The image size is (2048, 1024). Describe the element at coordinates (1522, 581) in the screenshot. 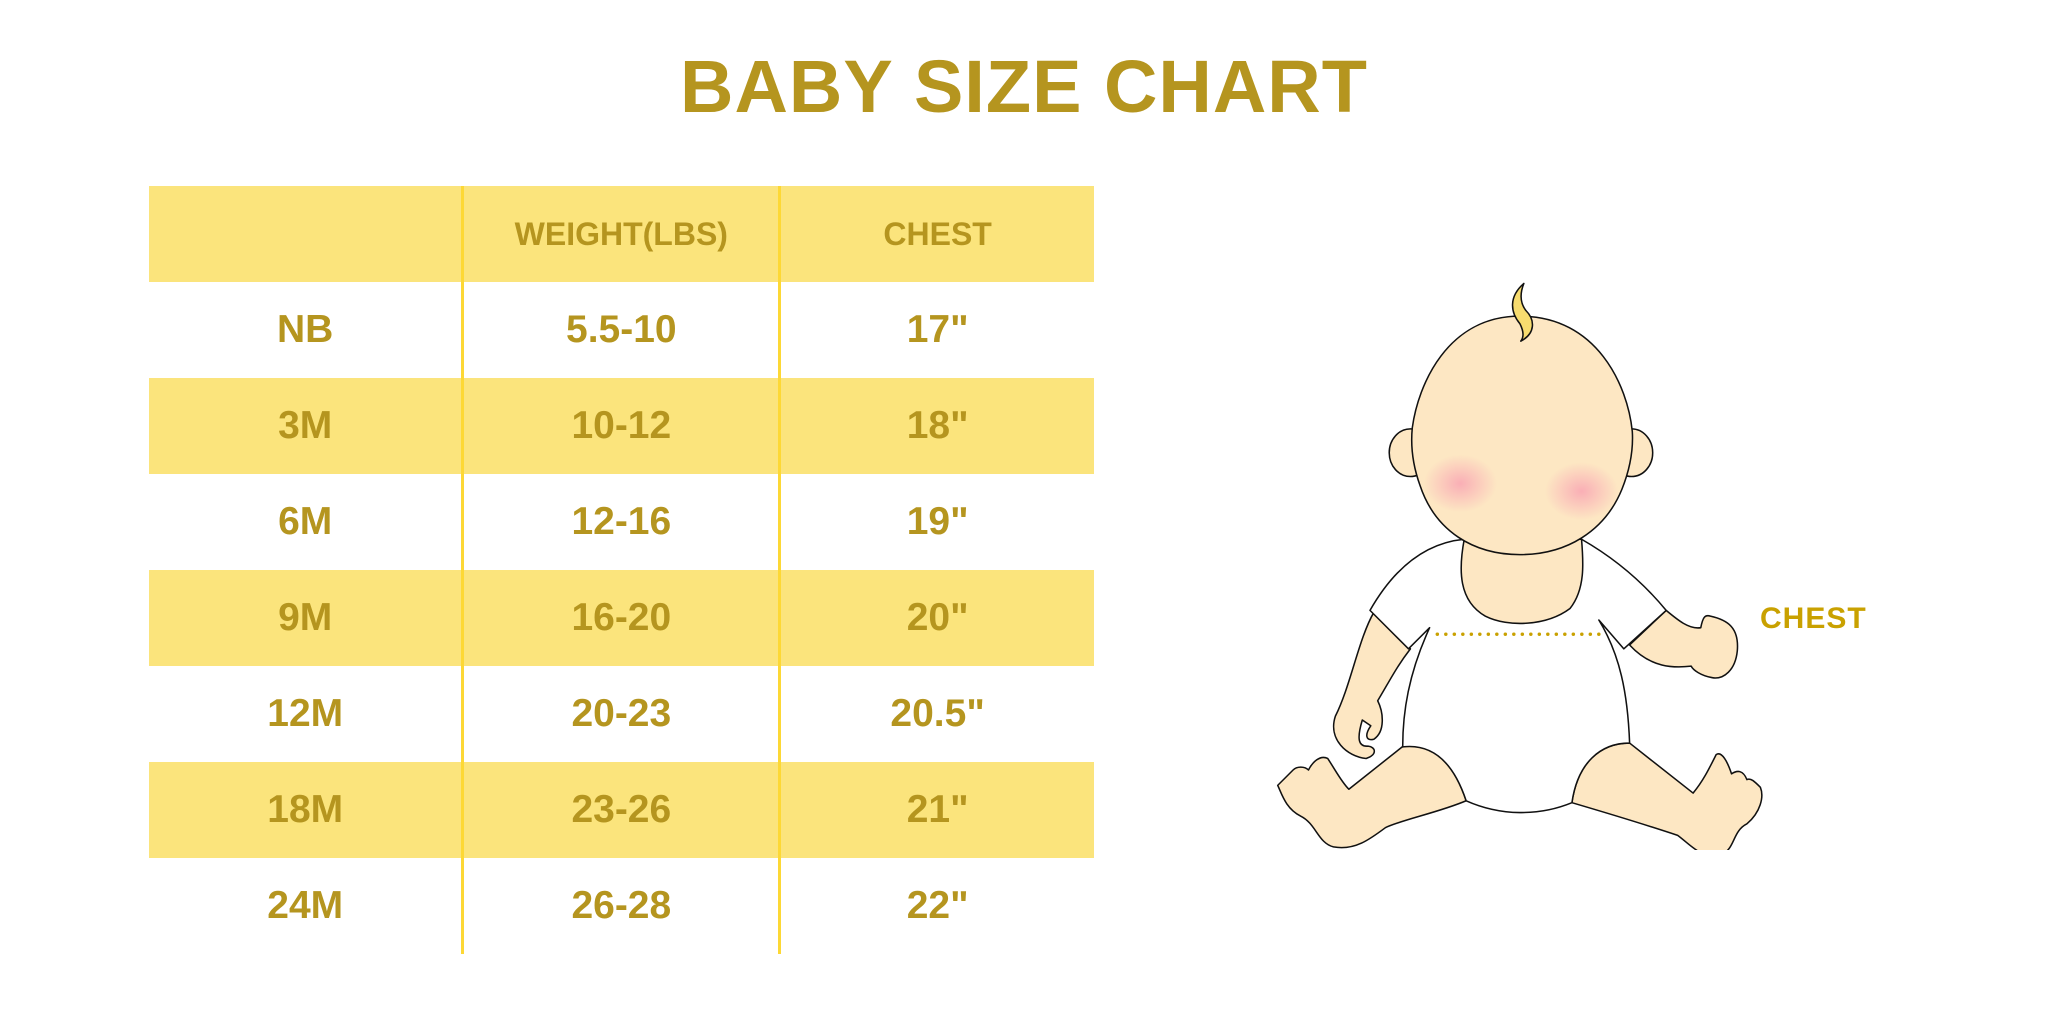

I see `neck` at that location.